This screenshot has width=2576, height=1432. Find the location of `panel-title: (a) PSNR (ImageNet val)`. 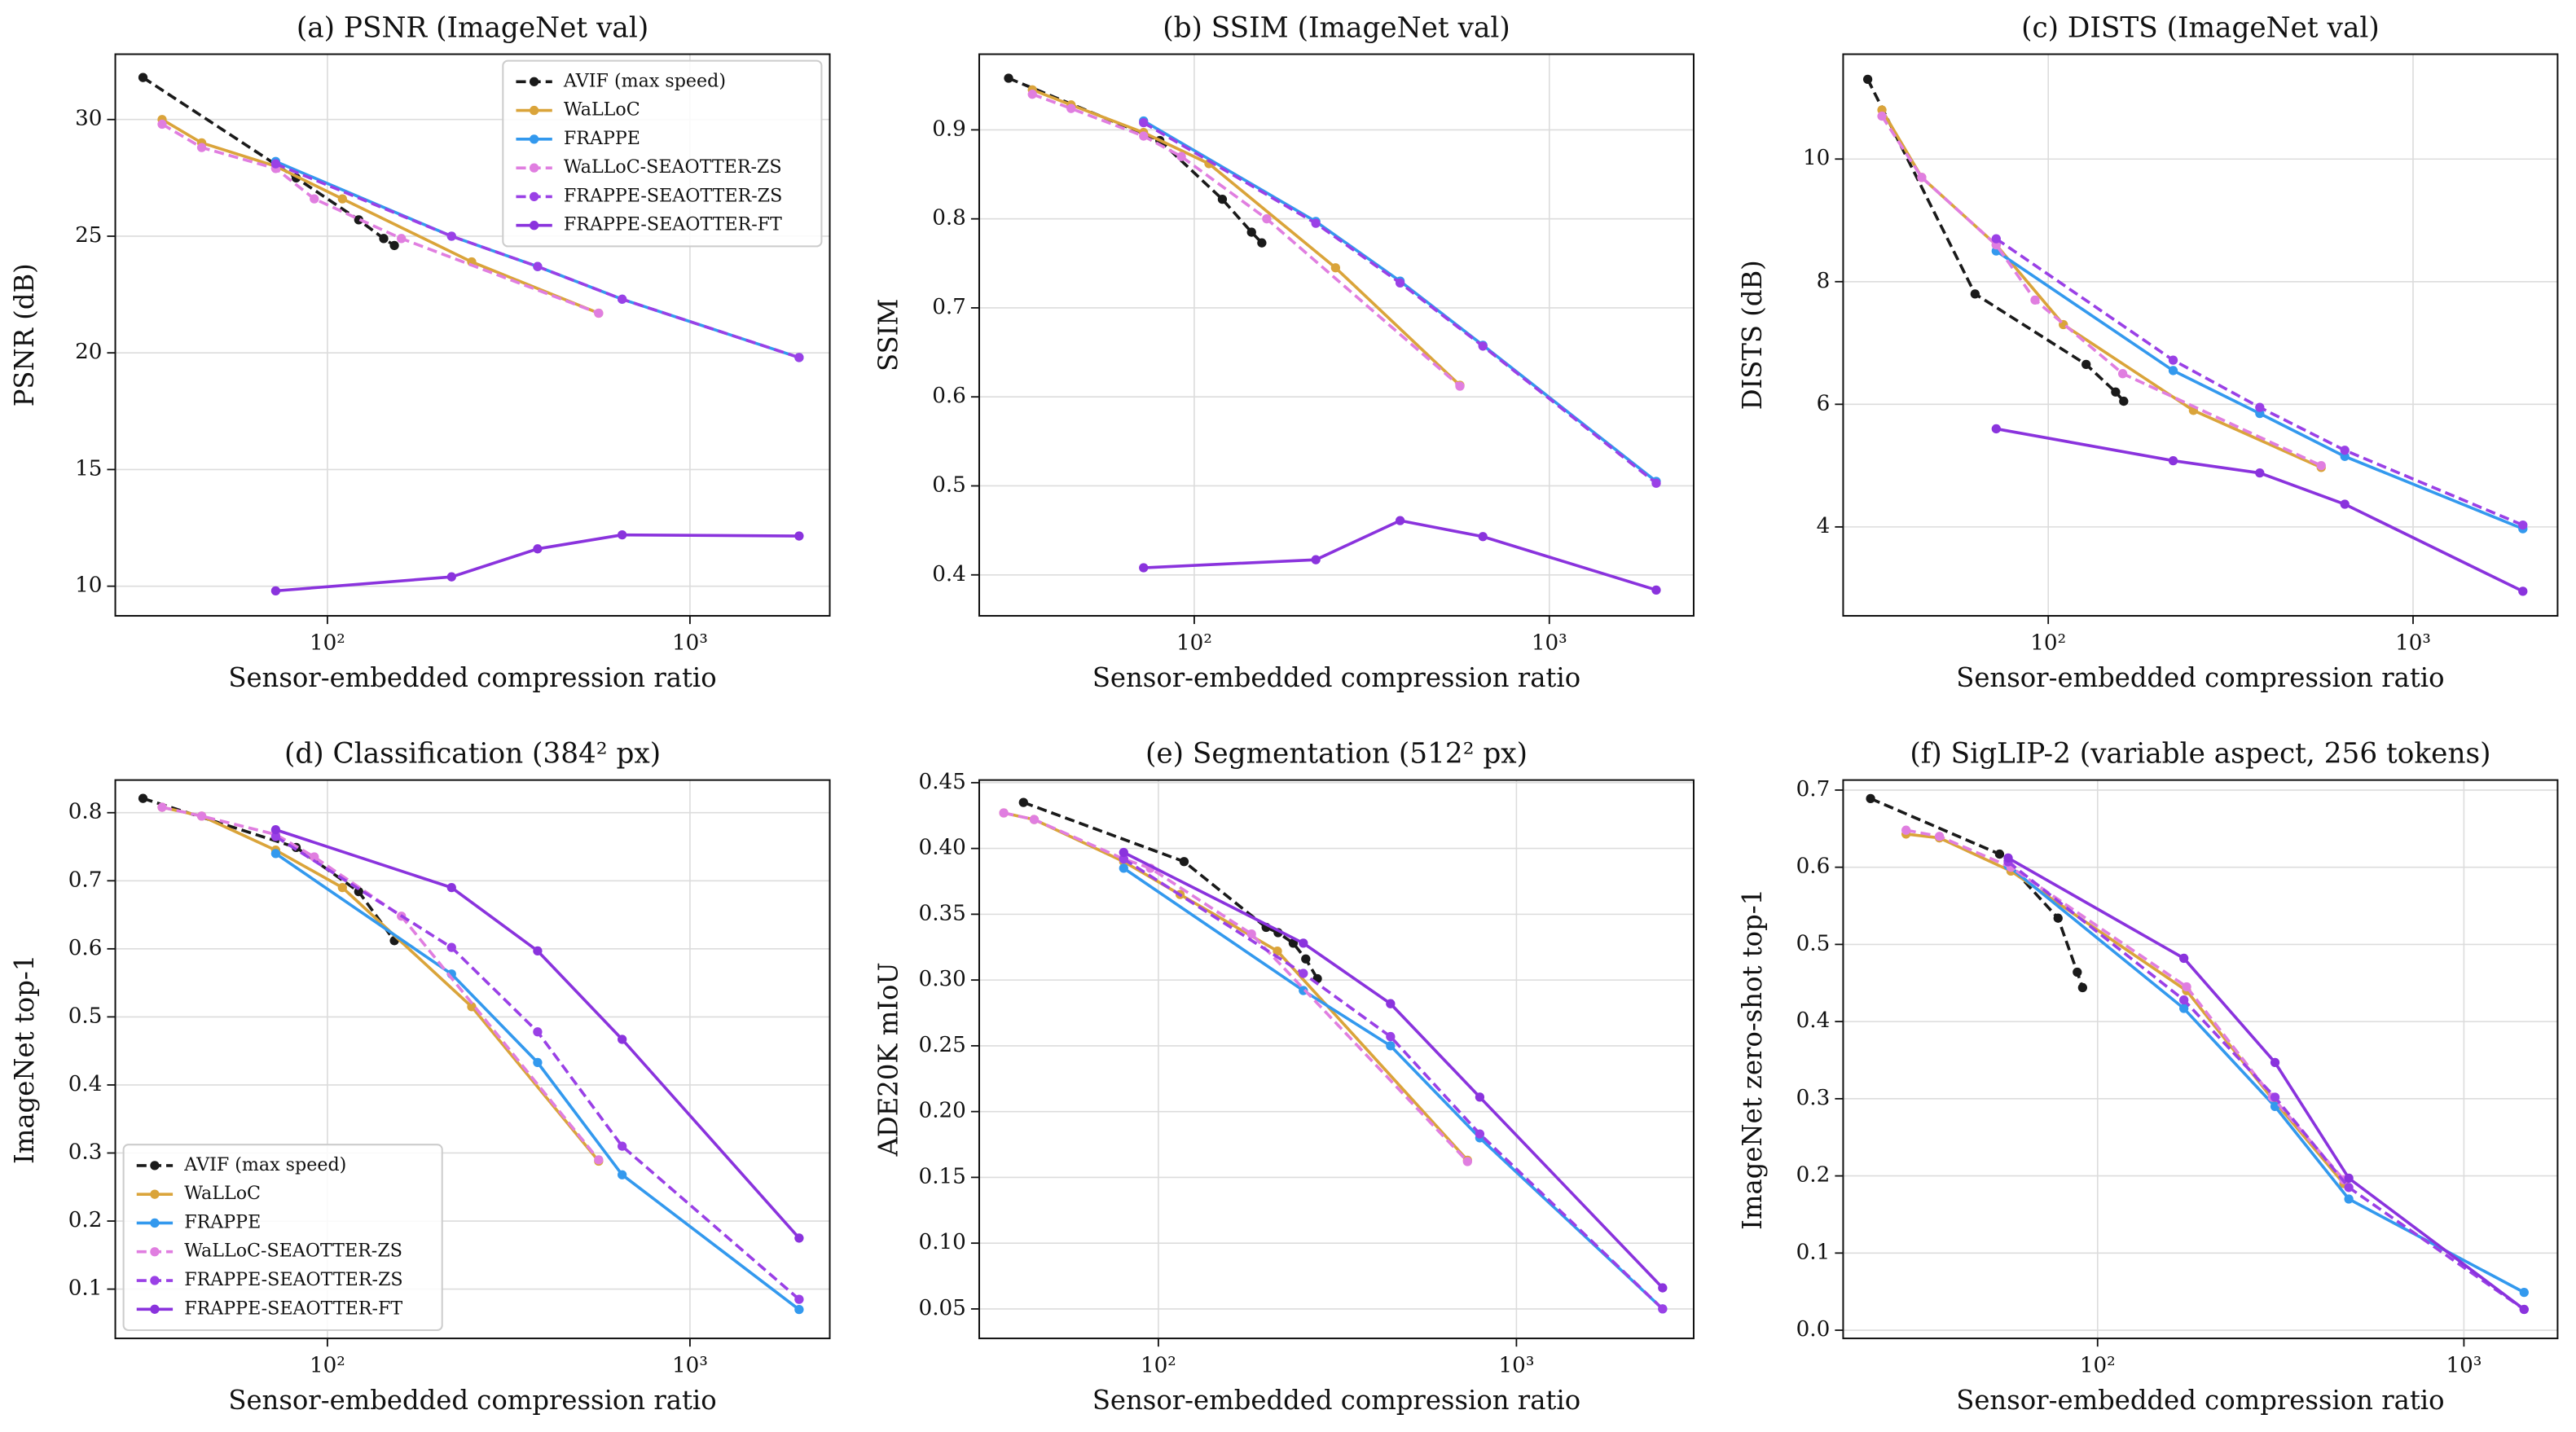

panel-title: (a) PSNR (ImageNet val) is located at coordinates (472, 27).